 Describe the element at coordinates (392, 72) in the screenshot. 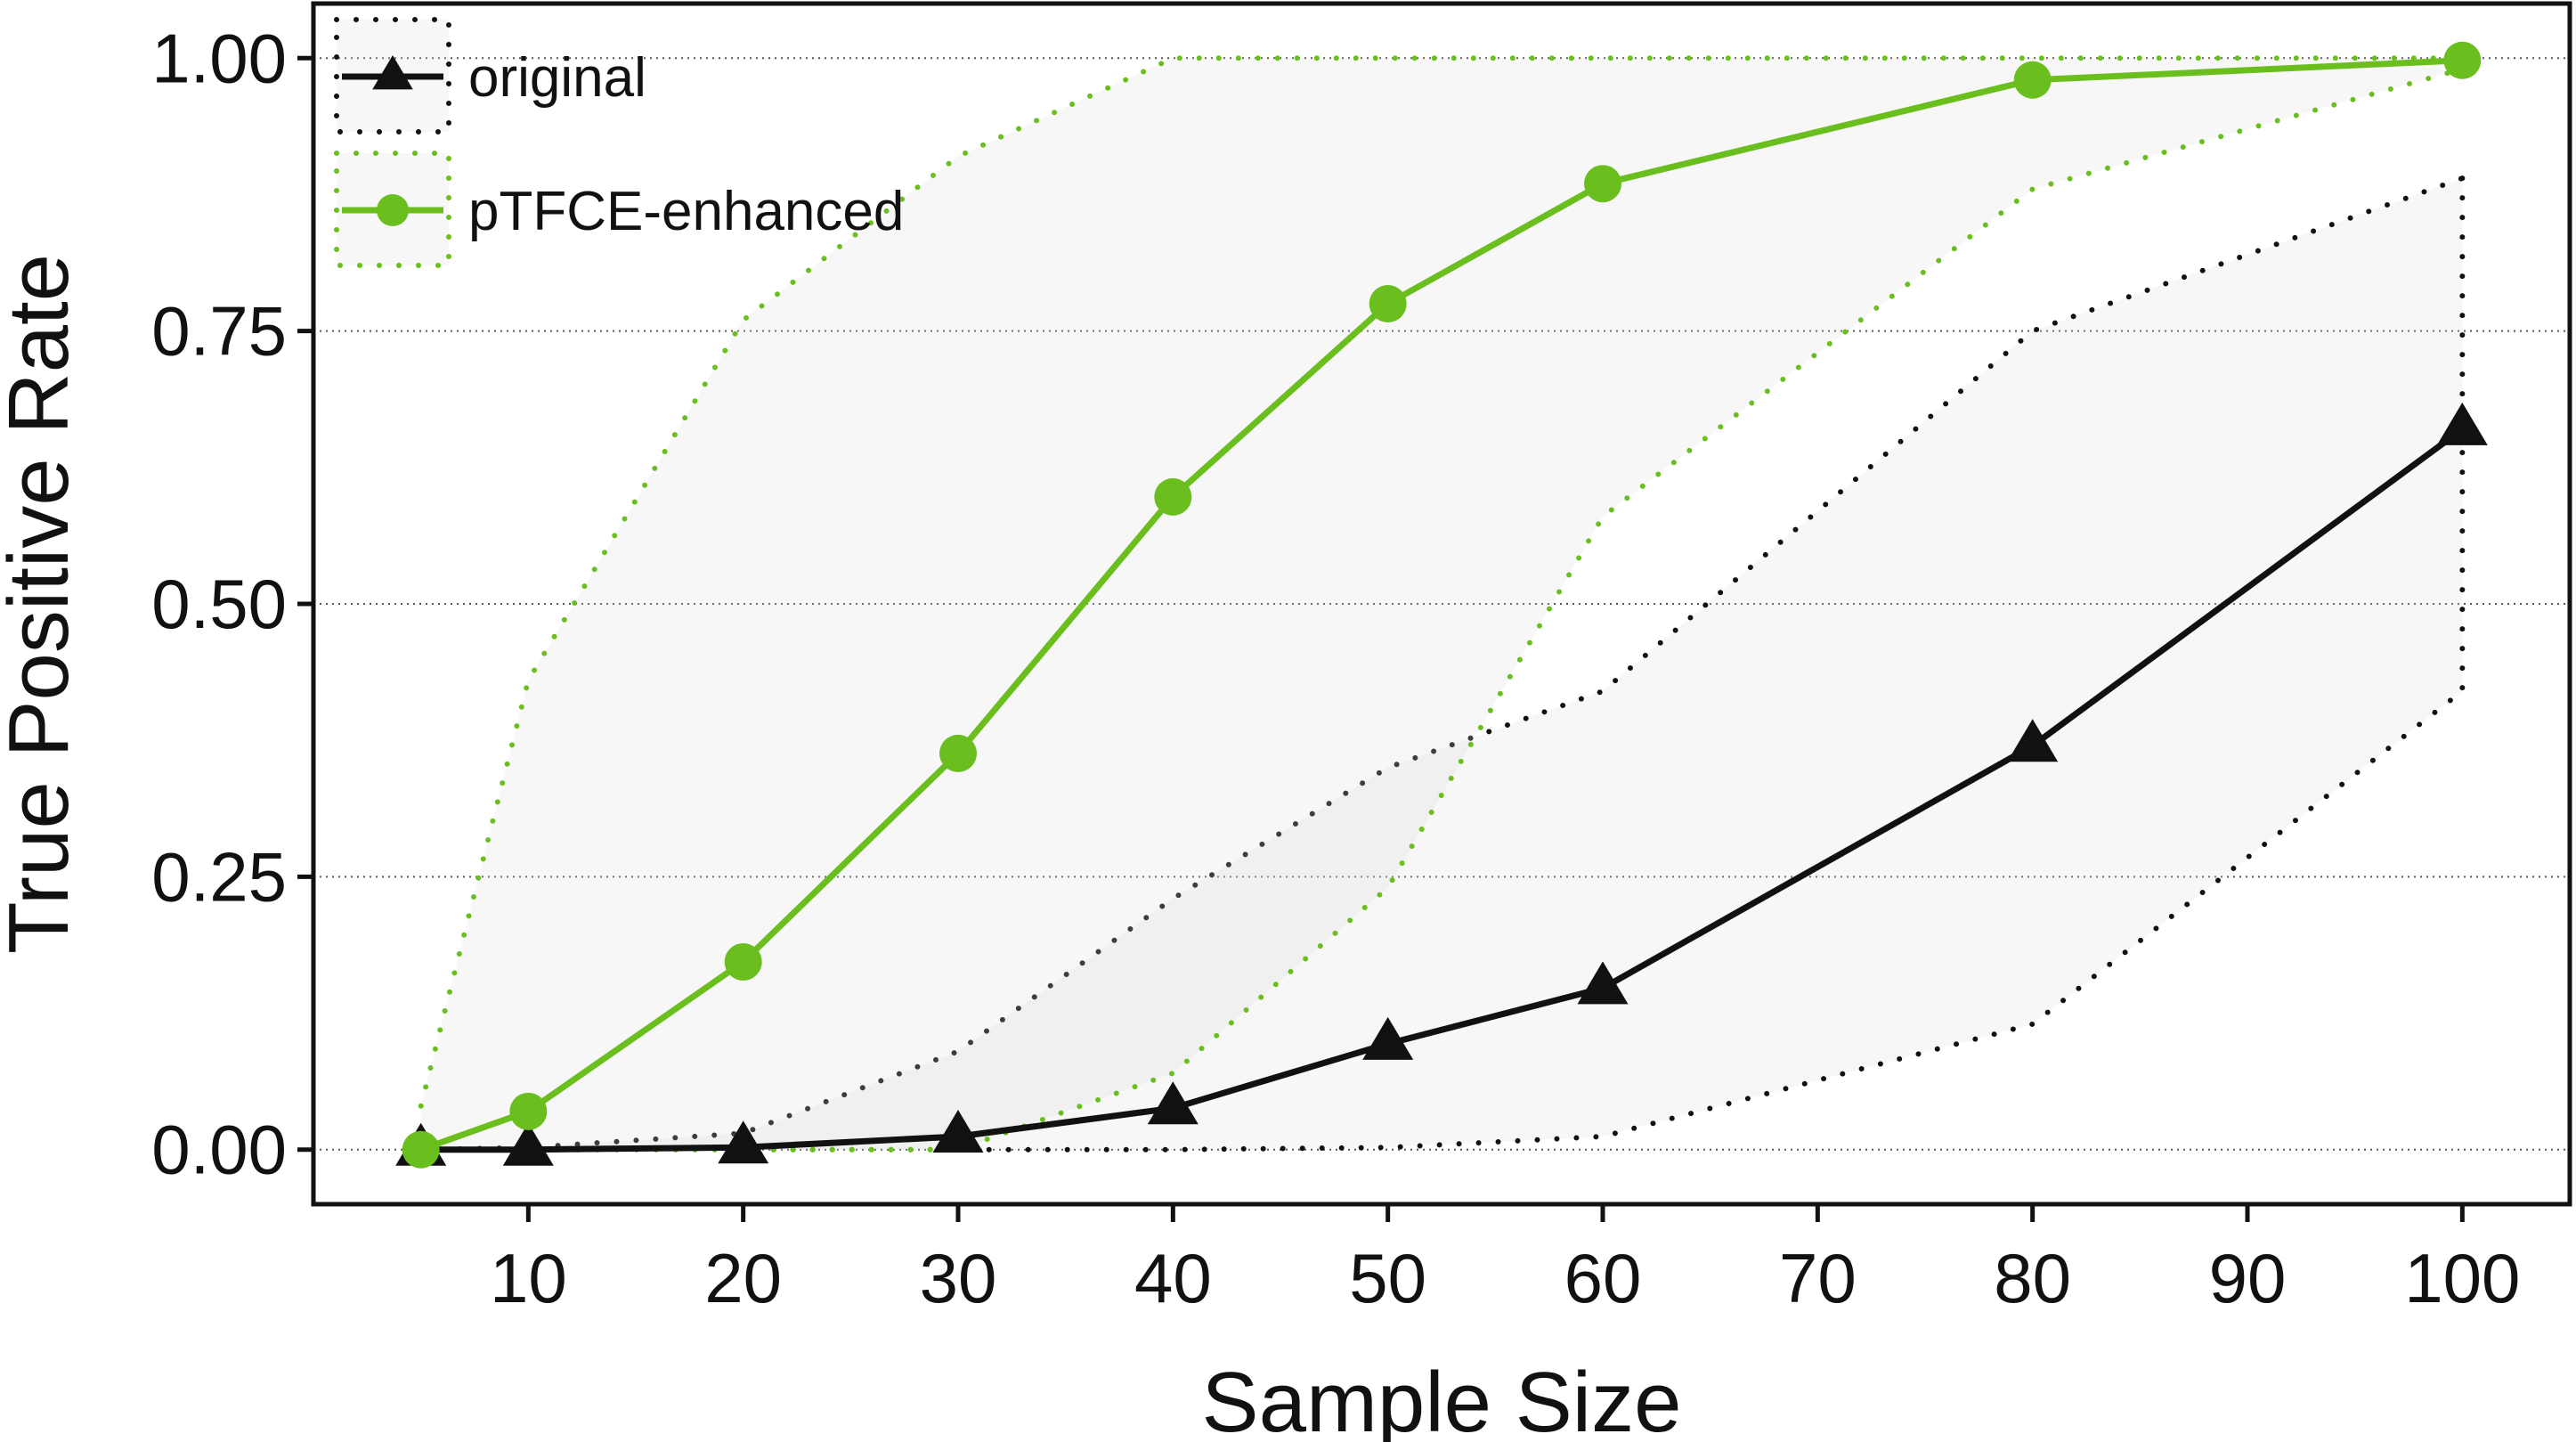

I see `original-legend-marker` at that location.